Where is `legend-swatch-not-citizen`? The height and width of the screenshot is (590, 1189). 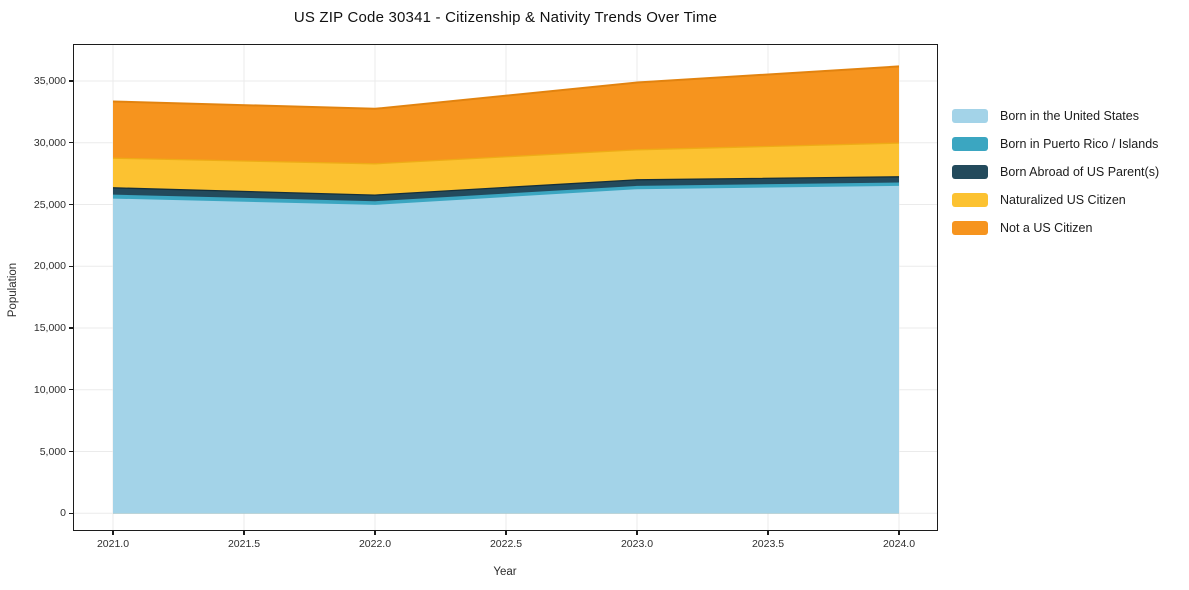 legend-swatch-not-citizen is located at coordinates (970, 228).